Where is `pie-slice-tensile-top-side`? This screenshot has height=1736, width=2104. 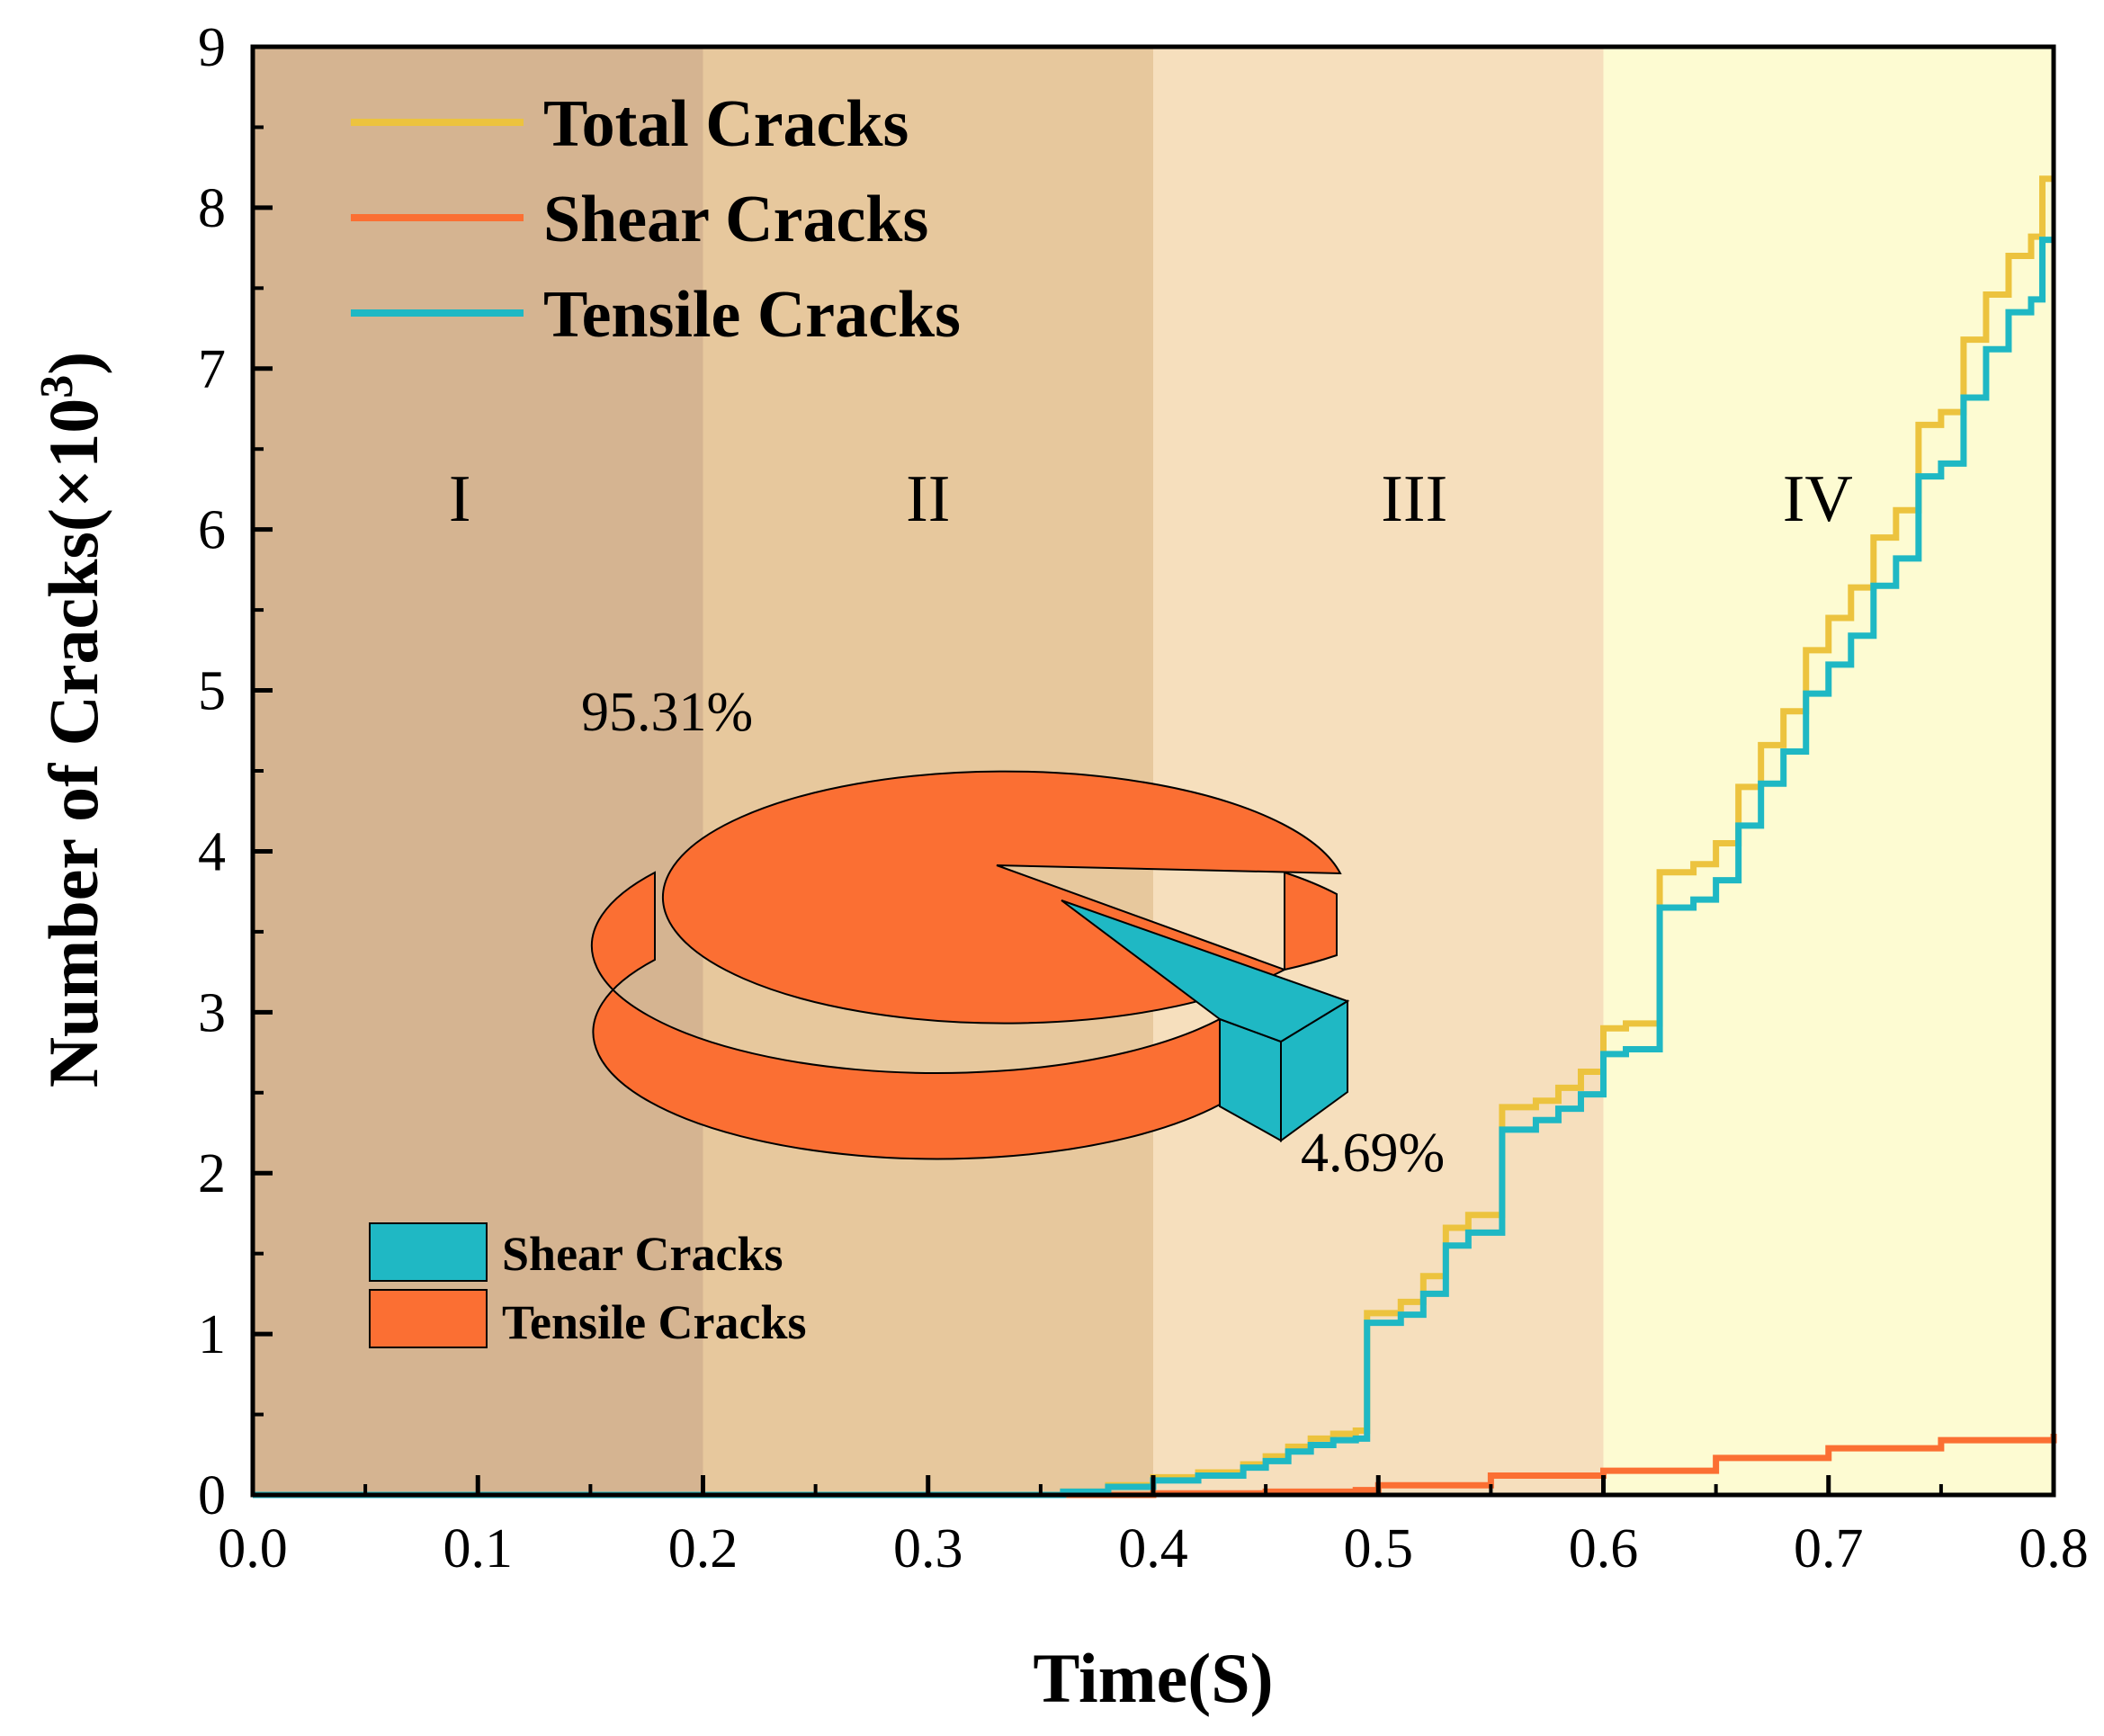 pie-slice-tensile-top-side is located at coordinates (1311, 921).